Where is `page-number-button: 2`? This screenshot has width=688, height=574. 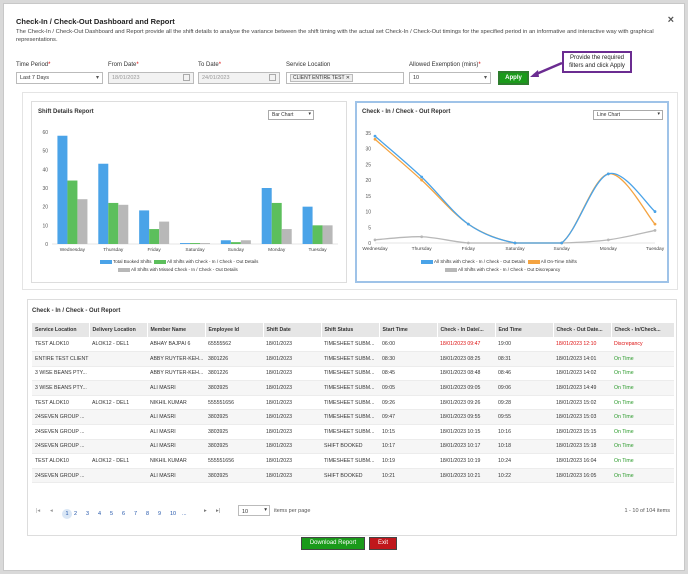 page-number-button: 2 is located at coordinates (76, 514).